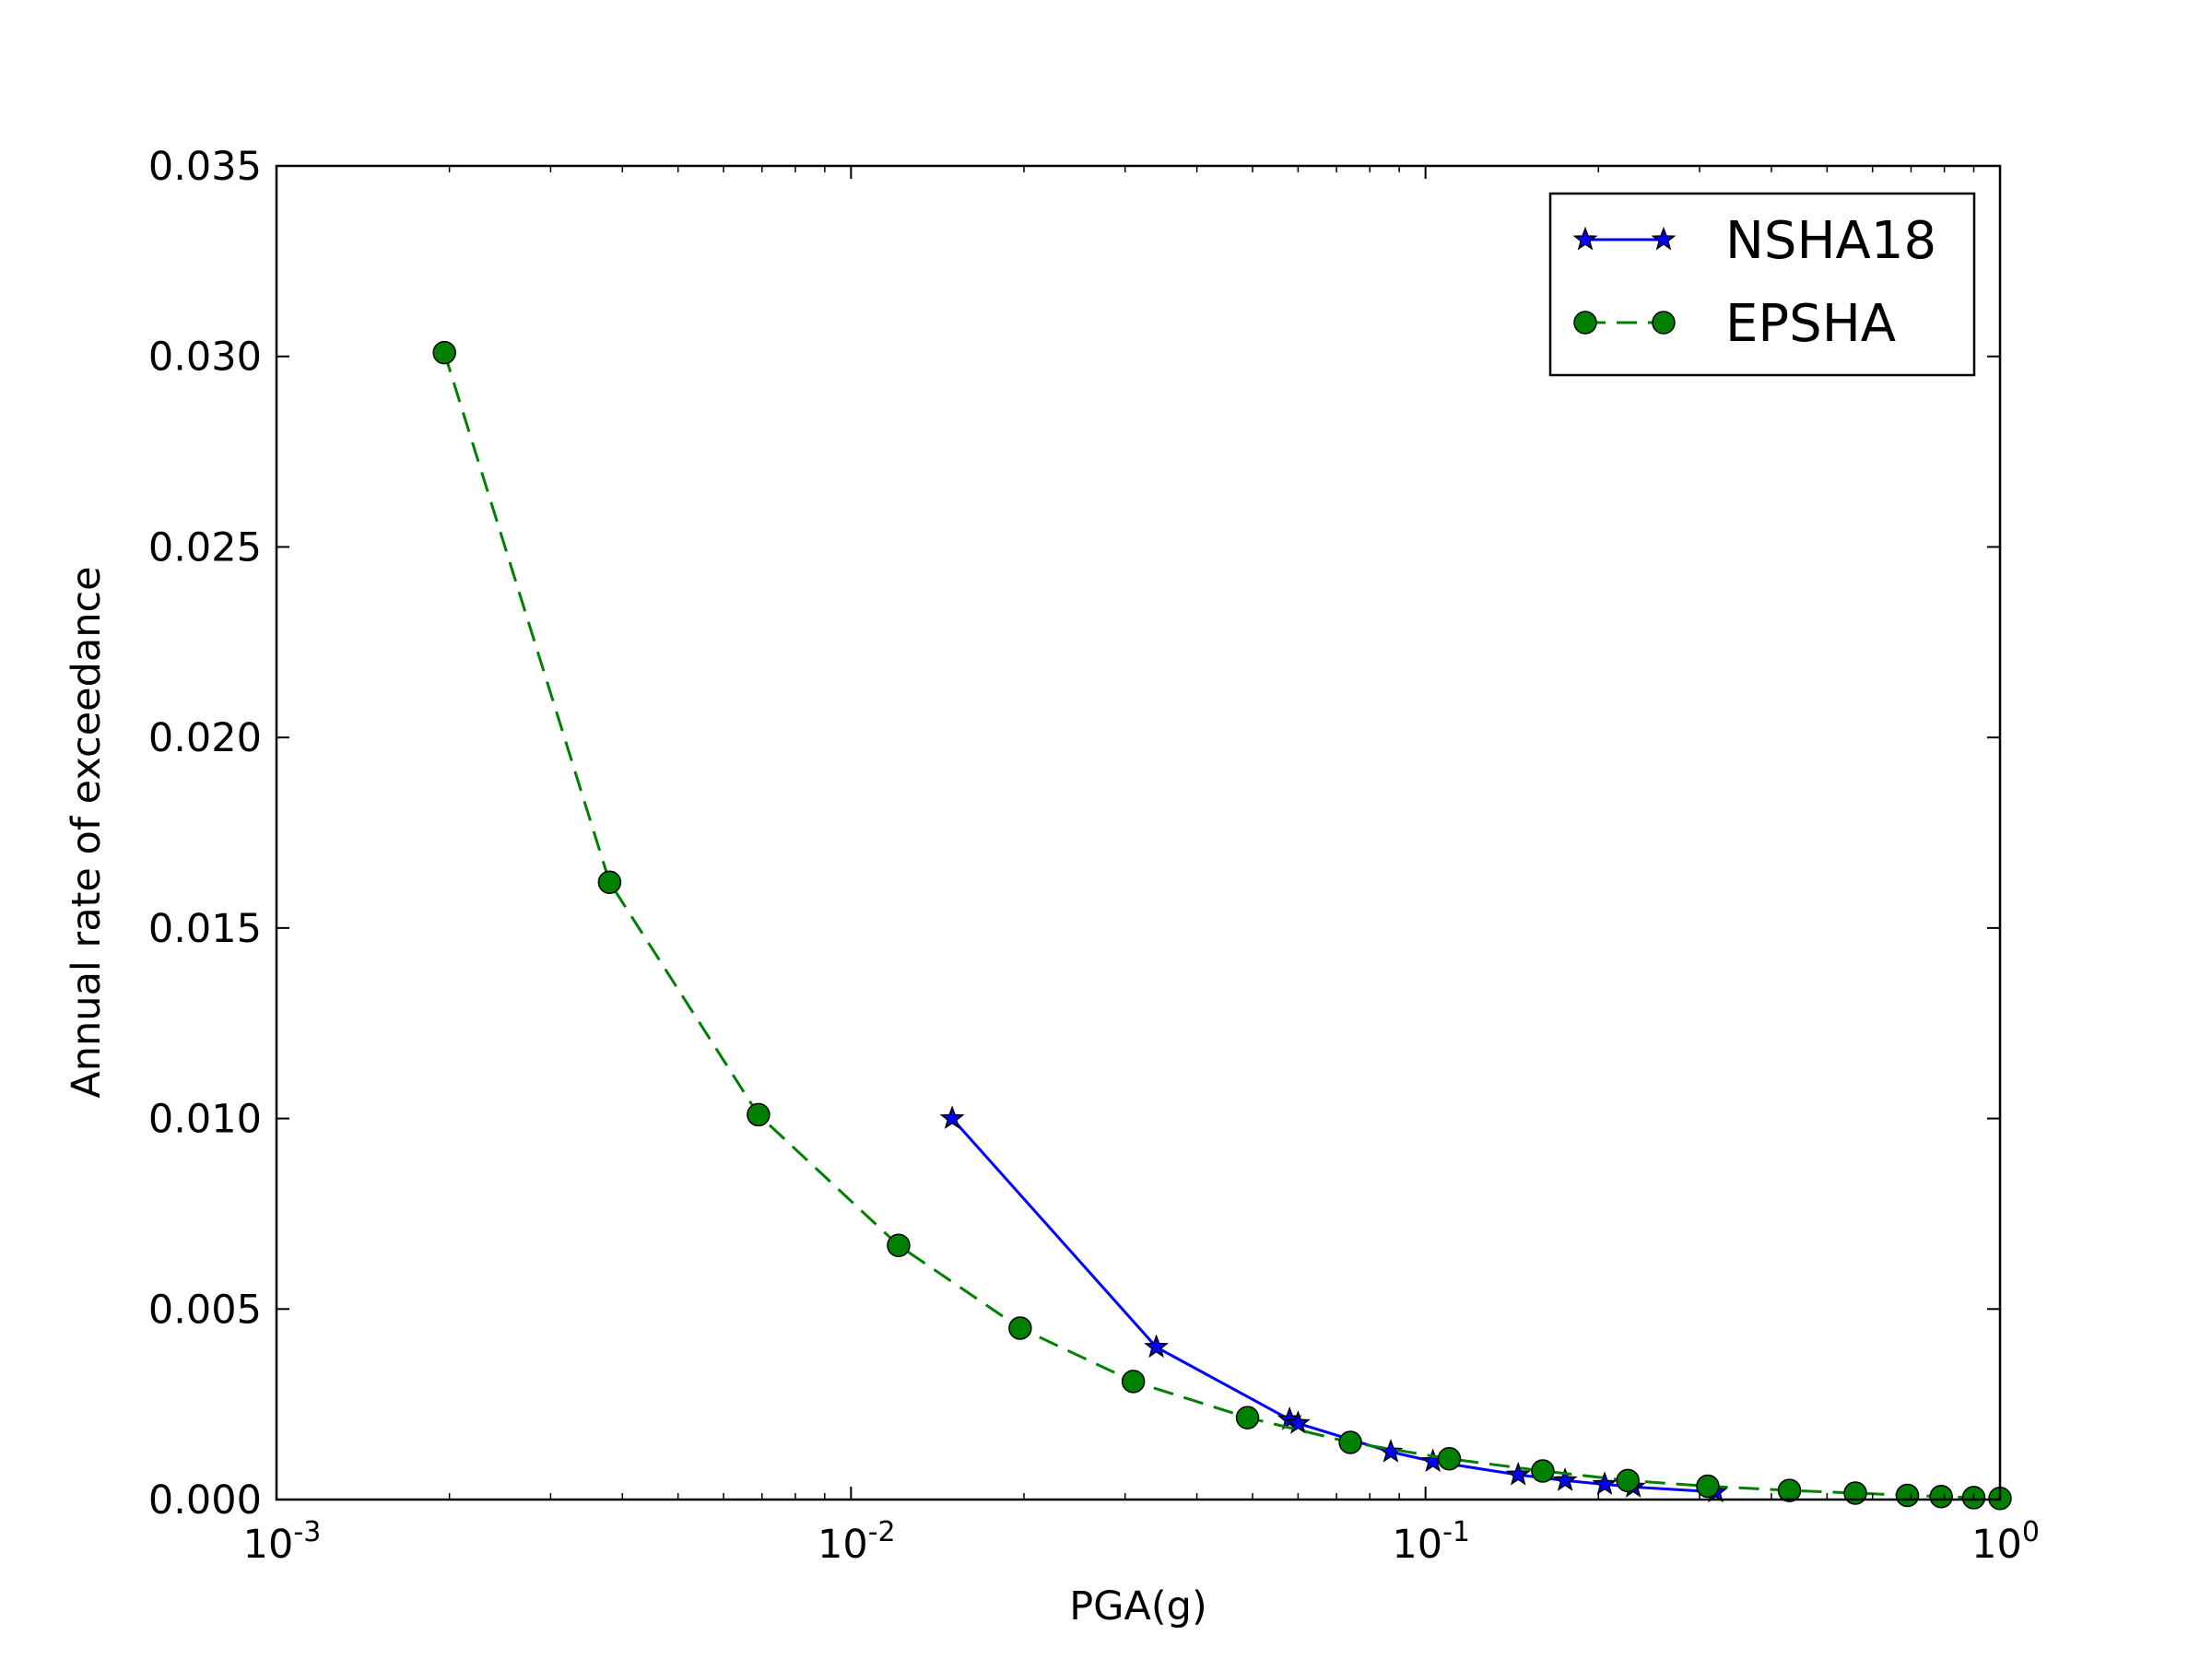 This screenshot has width=2212, height=1659. I want to click on x-tick-label: 10⁻³, so click(282, 1542).